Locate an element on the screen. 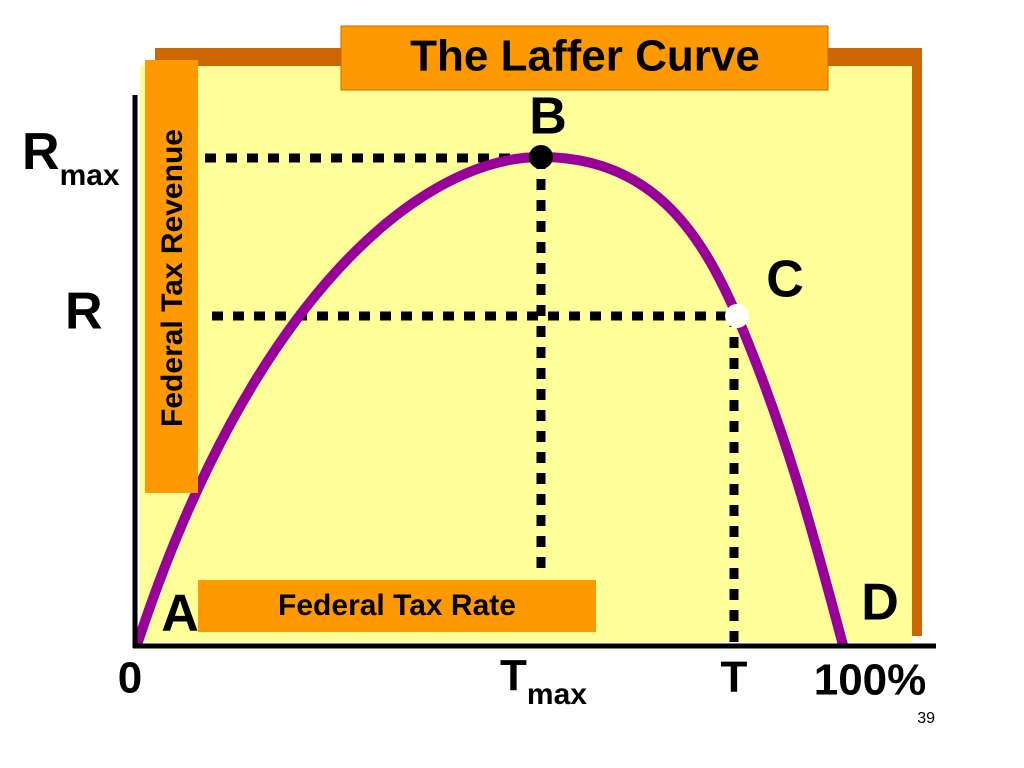 This screenshot has height=768, width=1024. y-label-box is located at coordinates (171, 276).